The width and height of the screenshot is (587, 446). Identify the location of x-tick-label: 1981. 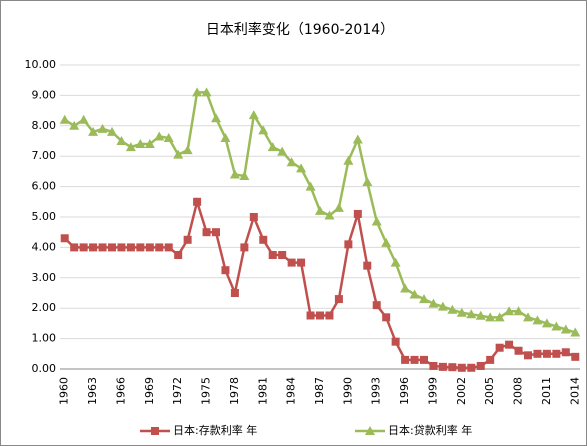
(262, 391).